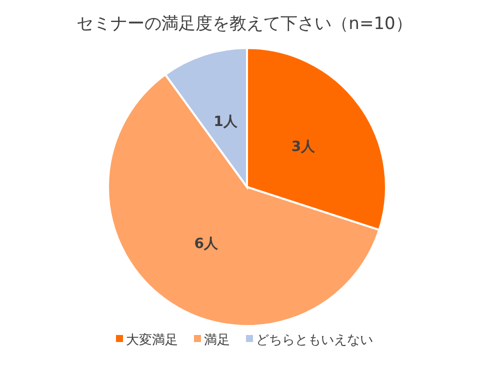  I want to click on legend-label: 大変満足, so click(152, 340).